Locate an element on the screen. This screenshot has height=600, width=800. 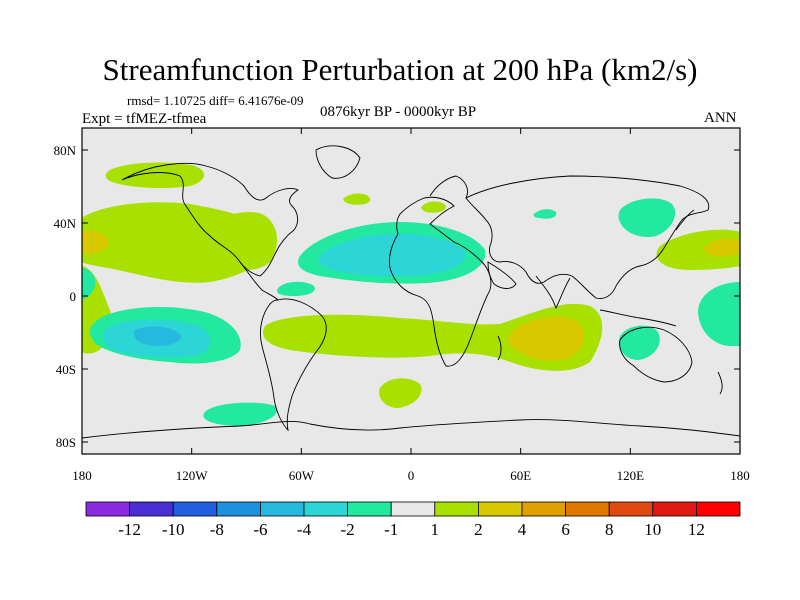
colorbar-label: -8 is located at coordinates (217, 529).